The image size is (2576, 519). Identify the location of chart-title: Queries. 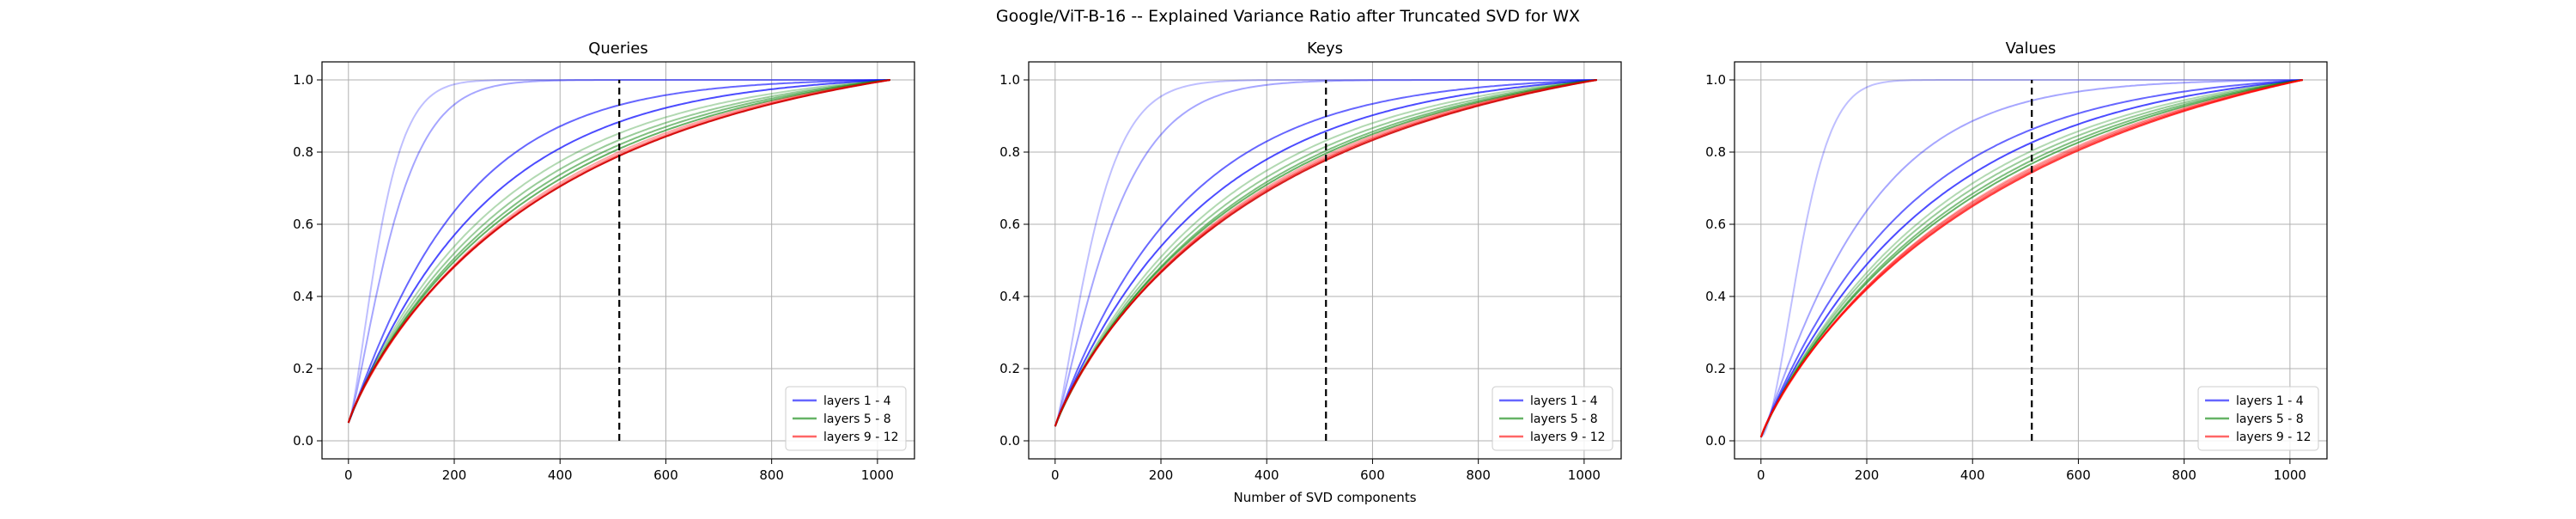
(618, 49).